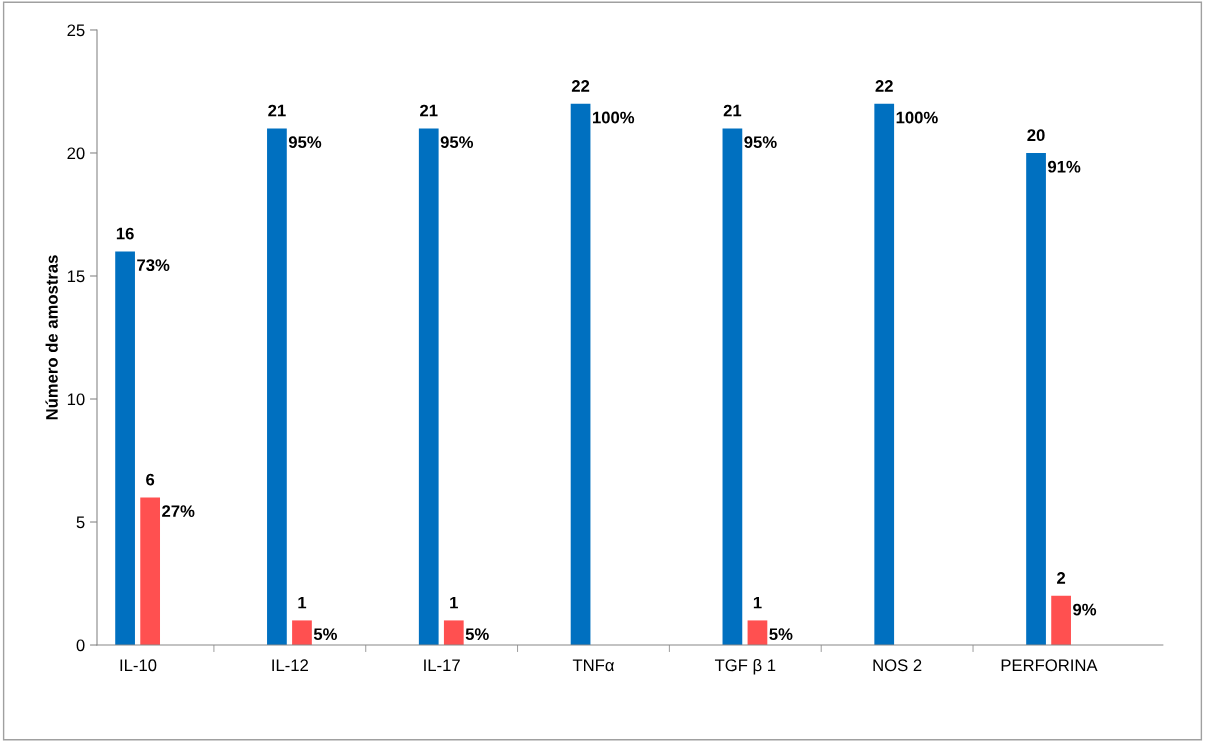 The image size is (1205, 742). What do you see at coordinates (80, 522) in the screenshot?
I see `y-tick-label: 5` at bounding box center [80, 522].